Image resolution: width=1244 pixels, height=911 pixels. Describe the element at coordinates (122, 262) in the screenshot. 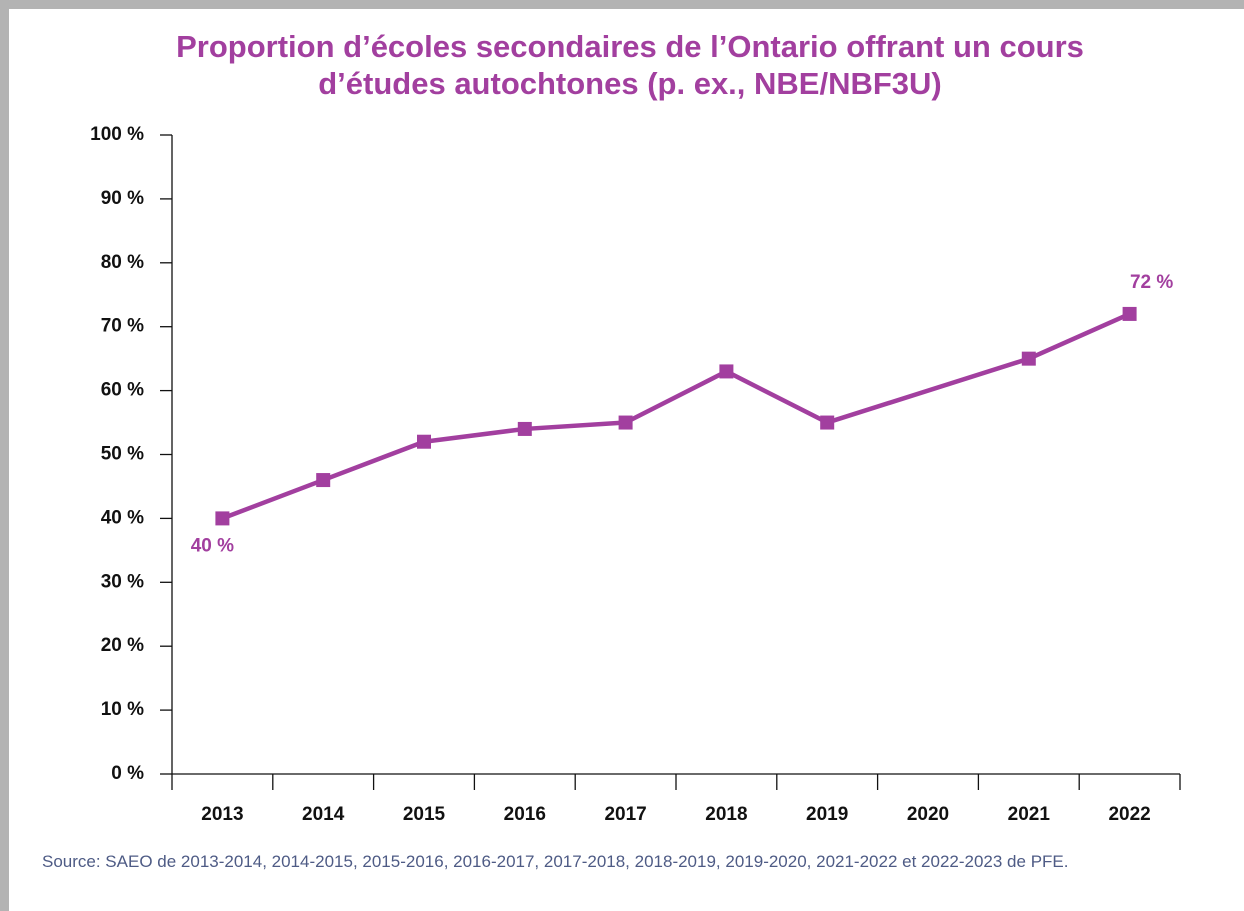

I see `y-tick-label: 80 %` at that location.